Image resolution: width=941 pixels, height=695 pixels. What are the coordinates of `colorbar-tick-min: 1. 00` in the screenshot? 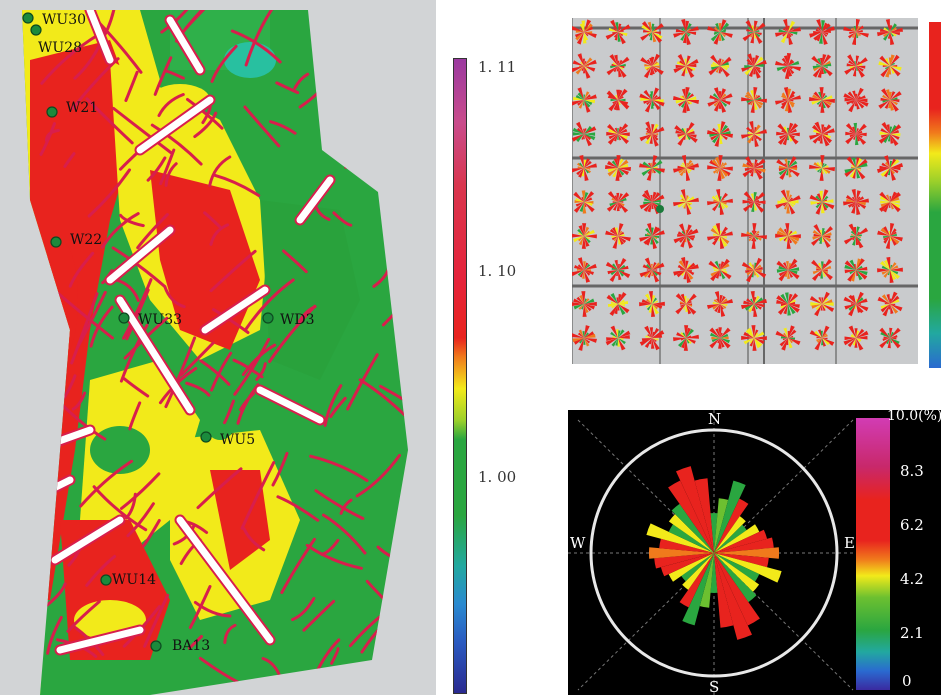 It's located at (497, 477).